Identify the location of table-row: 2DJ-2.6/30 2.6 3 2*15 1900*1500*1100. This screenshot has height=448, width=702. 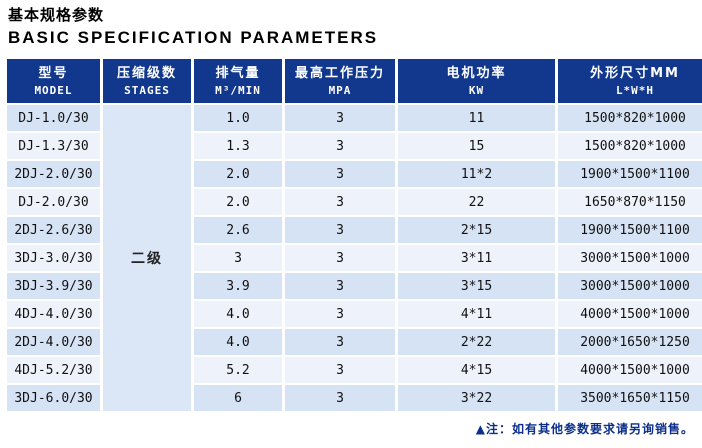
(354, 230).